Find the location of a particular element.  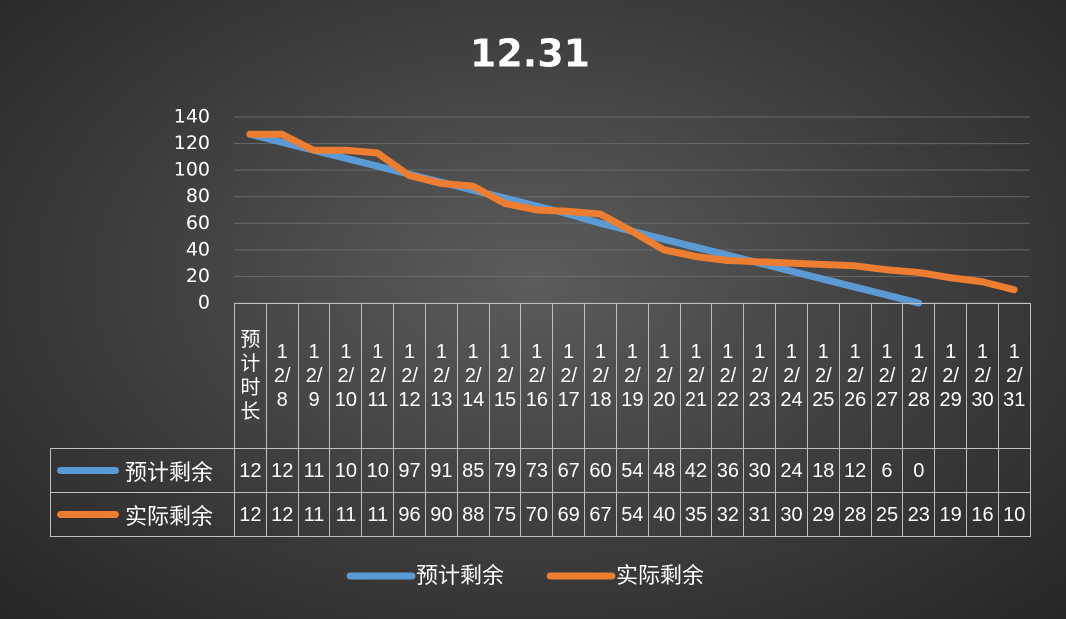

category-wrap: 12/24 is located at coordinates (791, 376).